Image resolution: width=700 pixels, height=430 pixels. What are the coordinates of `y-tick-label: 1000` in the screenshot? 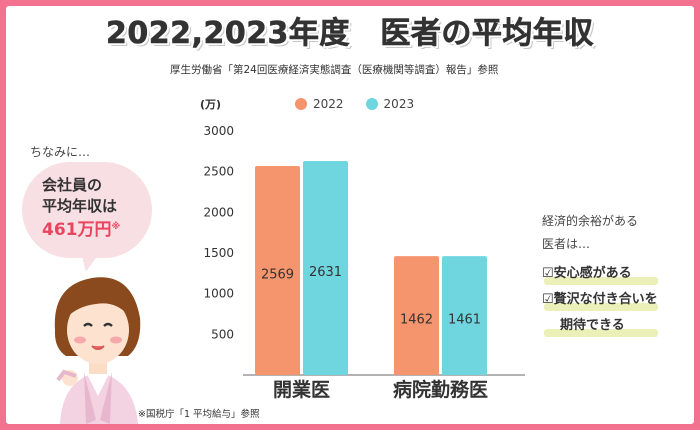 It's located at (218, 294).